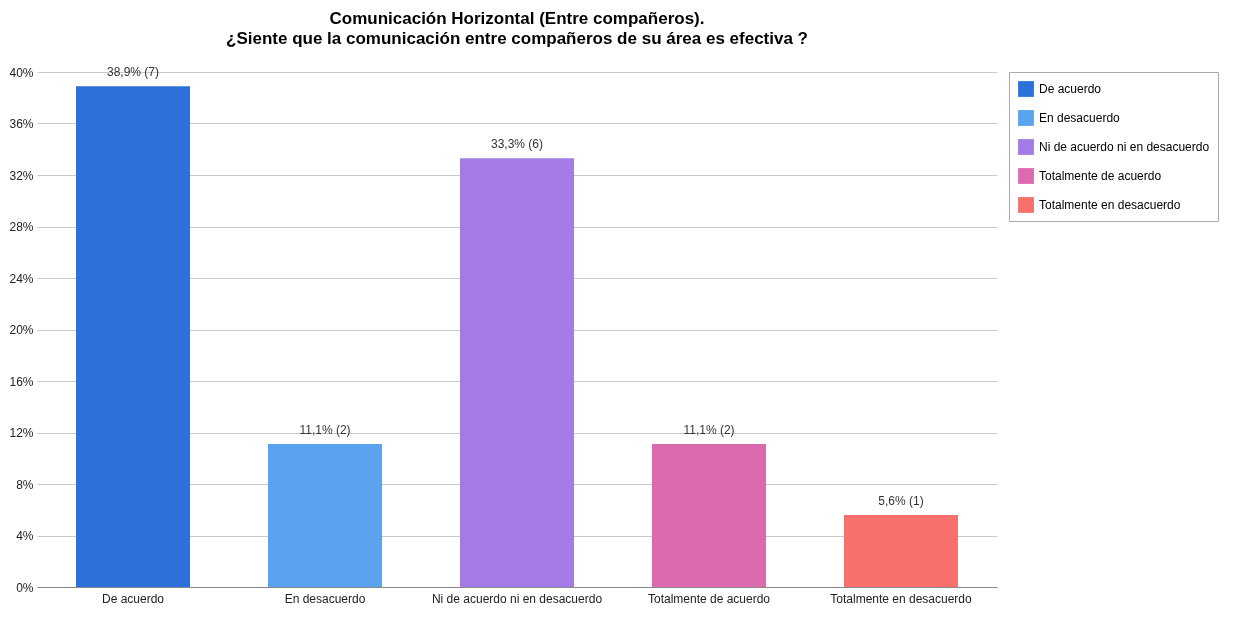  What do you see at coordinates (21, 227) in the screenshot?
I see `y-tick-label: 28%` at bounding box center [21, 227].